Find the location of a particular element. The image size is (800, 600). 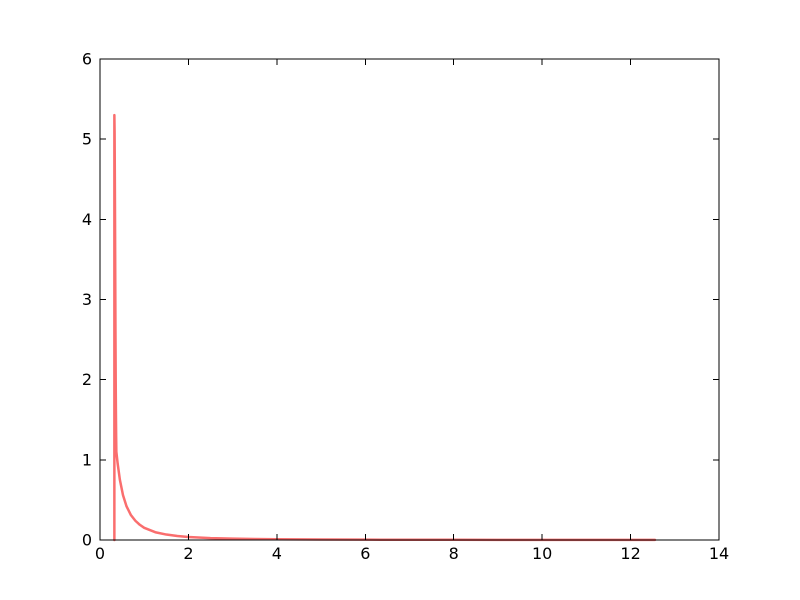

x-tick-label: 10 is located at coordinates (542, 553).